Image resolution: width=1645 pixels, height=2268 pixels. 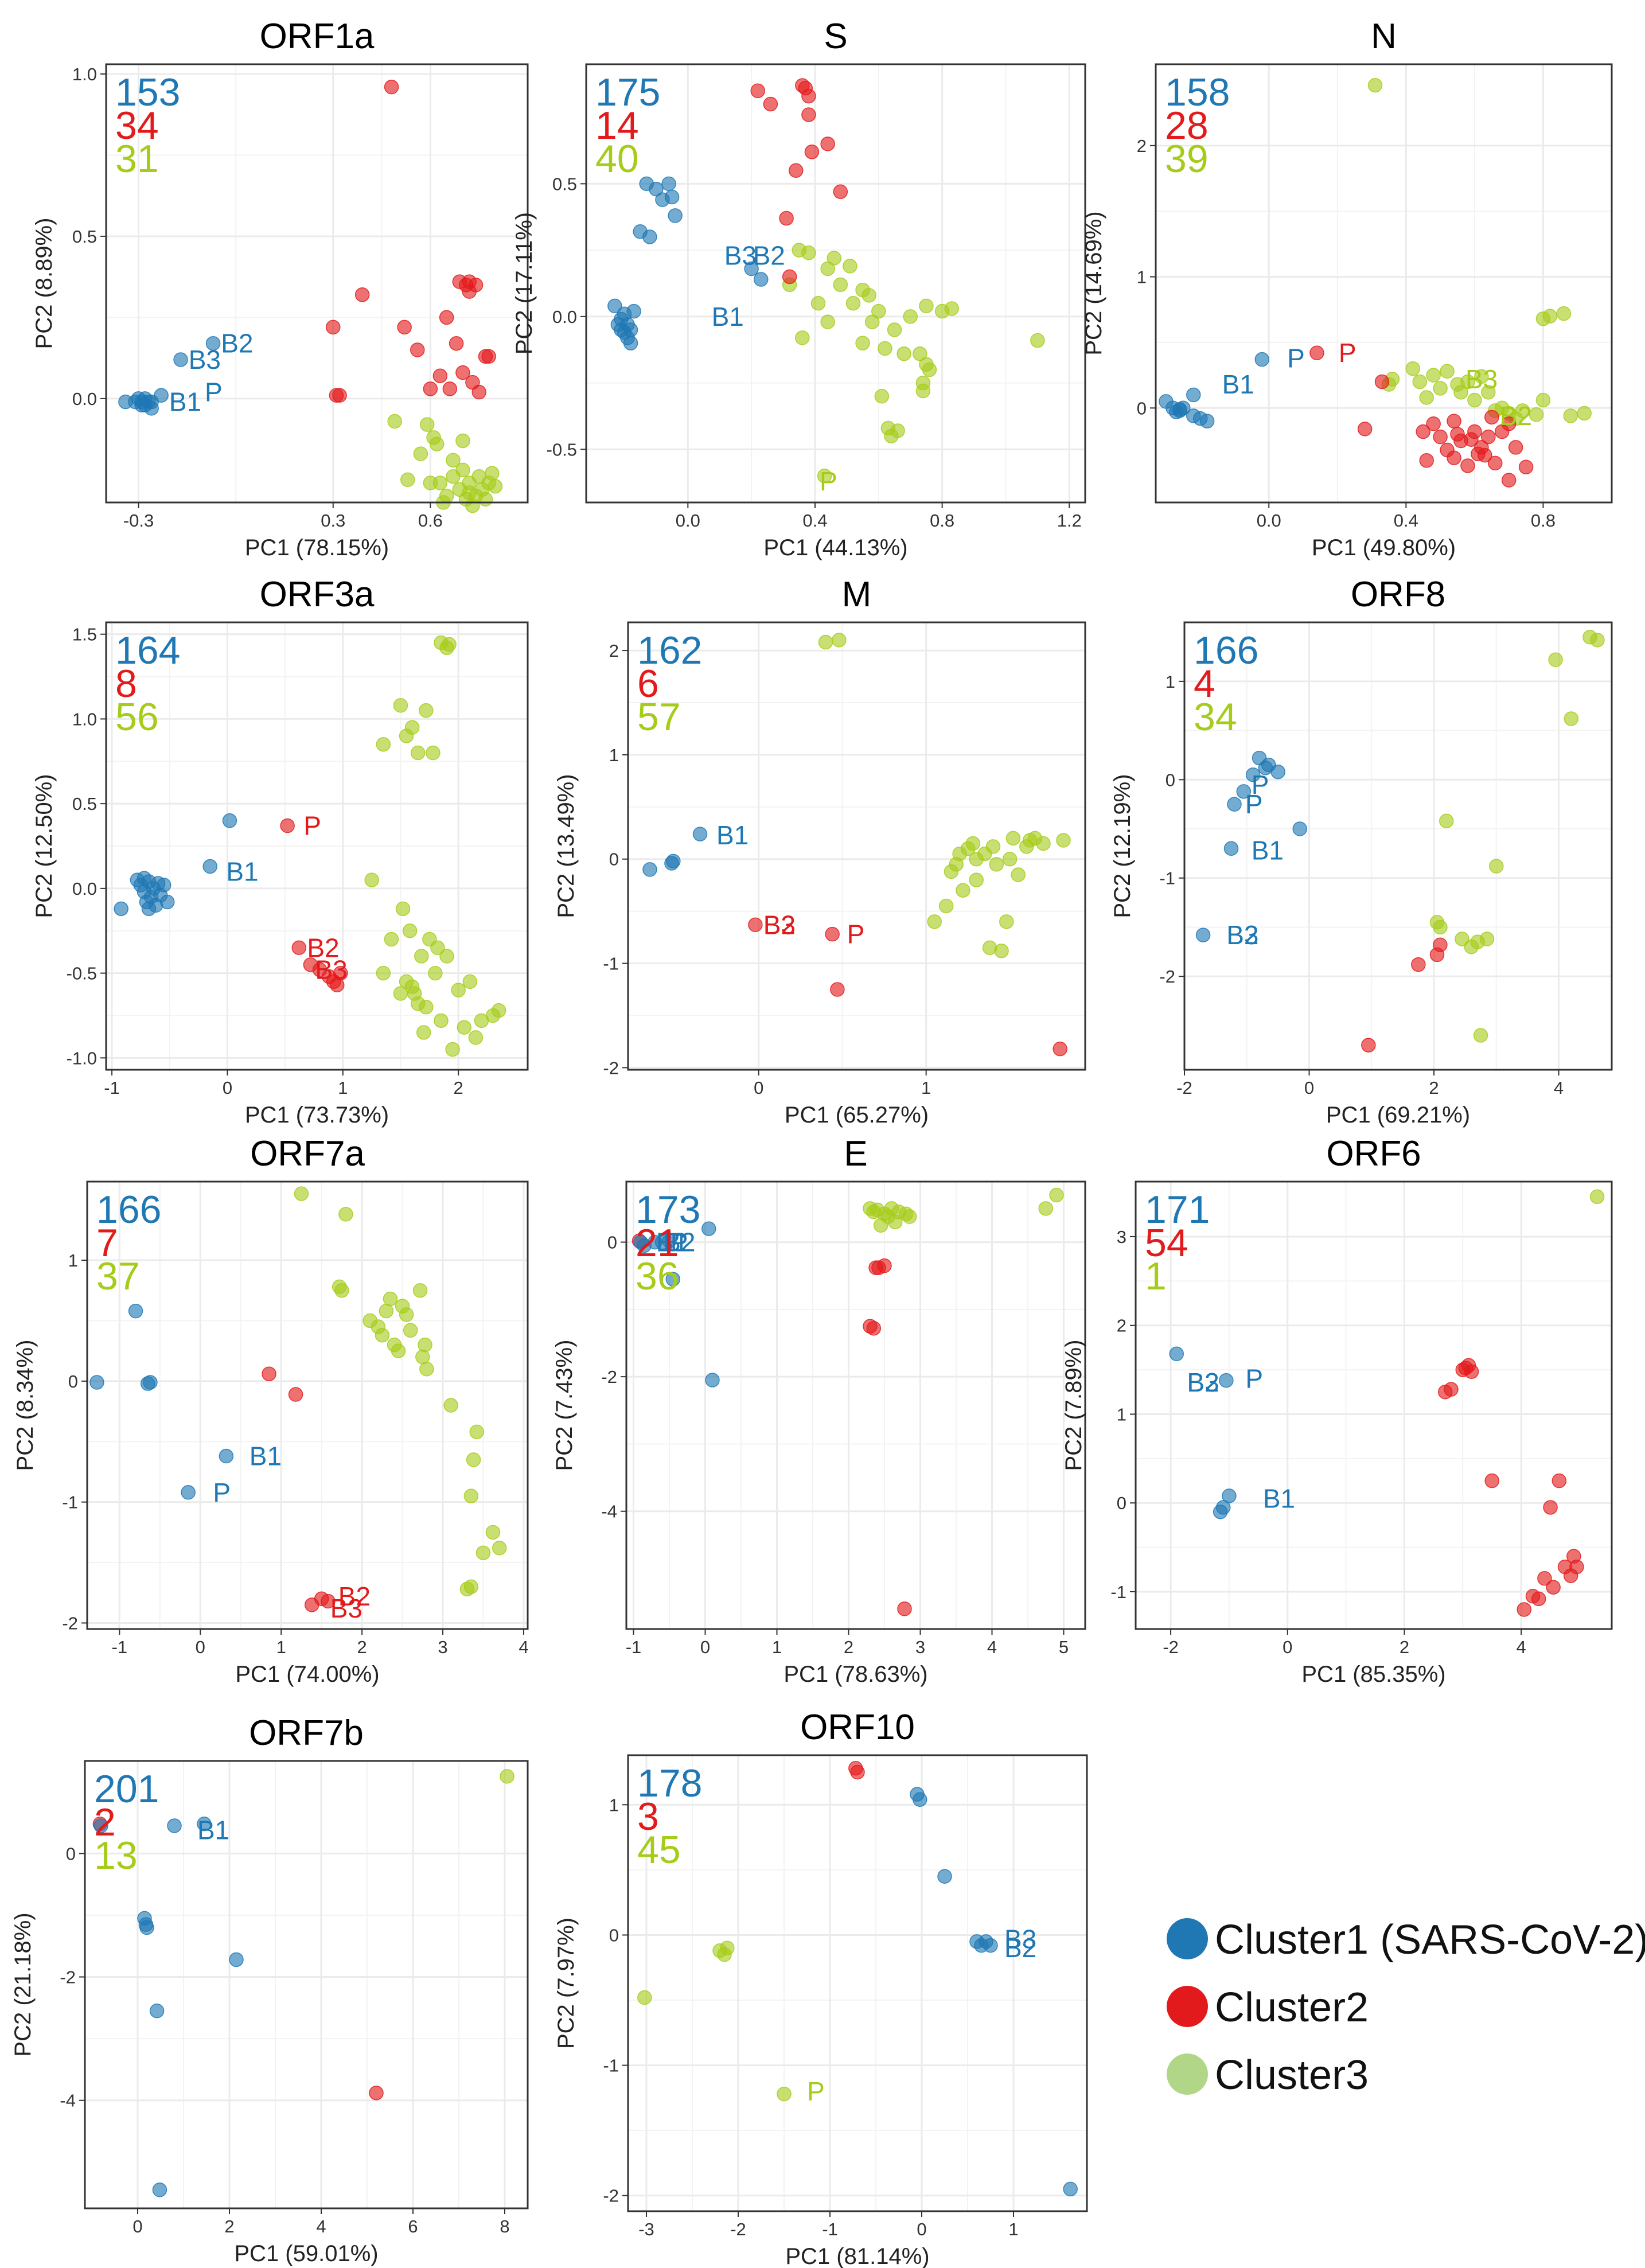 I want to click on plot-frame, so click(x=1398, y=846).